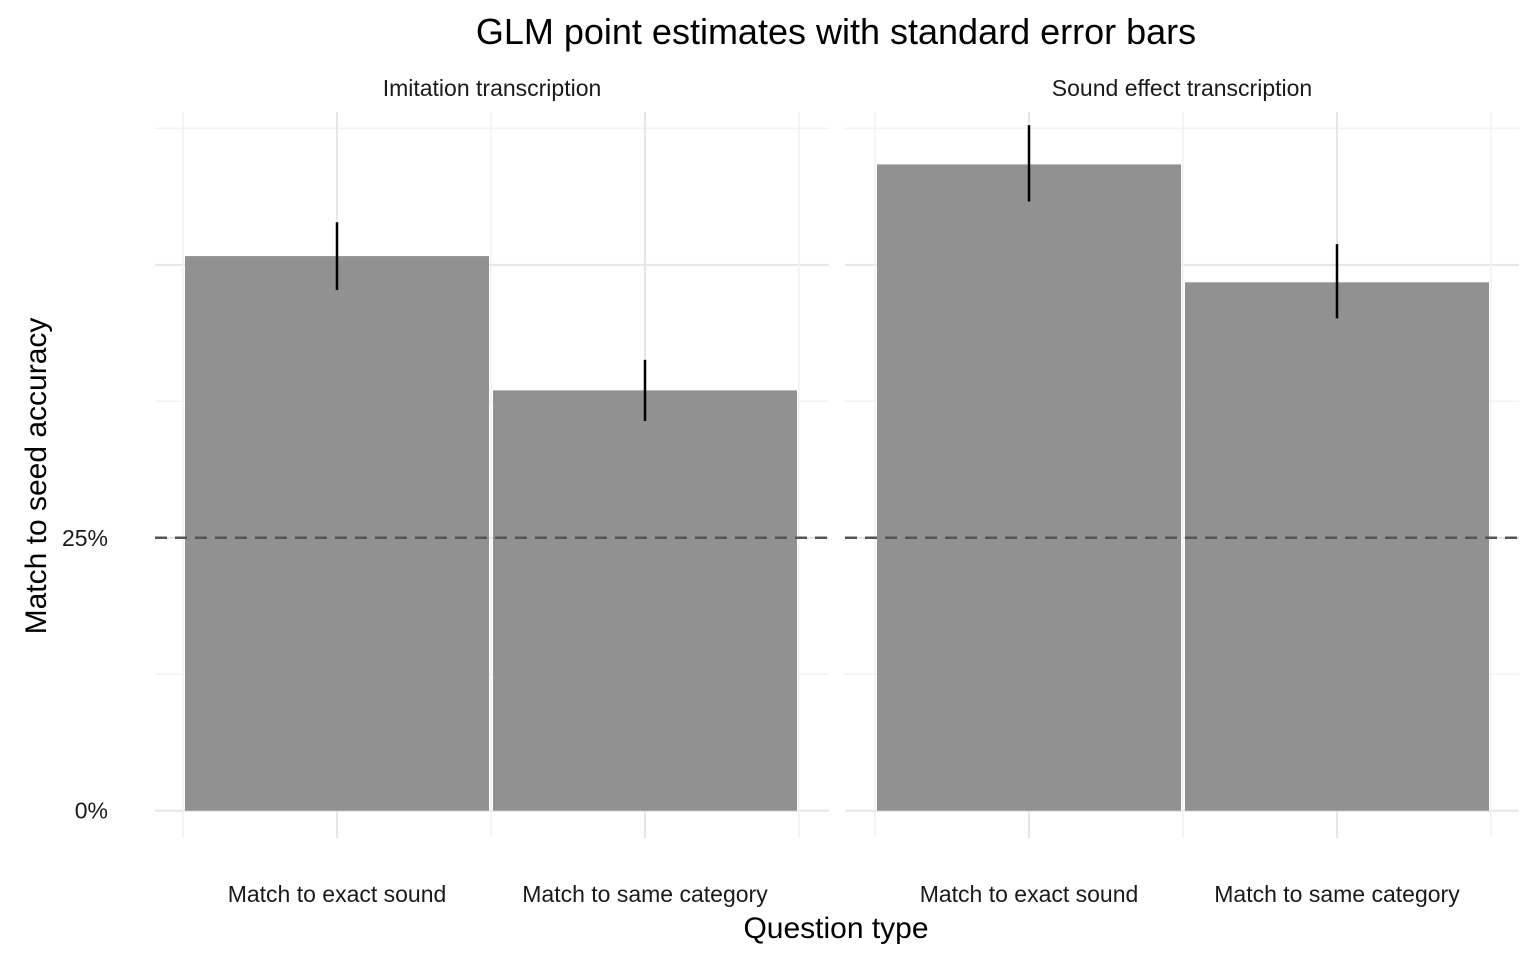 The width and height of the screenshot is (1536, 960). I want to click on y-axis-title: Match to seed accuracy, so click(36, 476).